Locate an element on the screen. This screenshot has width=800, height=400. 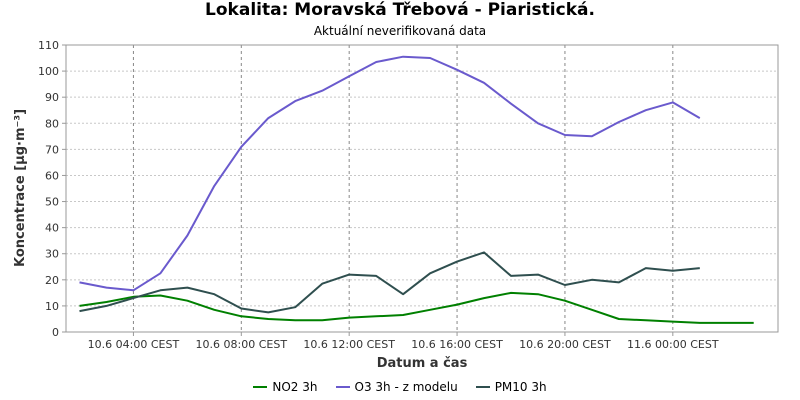
x-tick-label: 11.6 00:00 CEST is located at coordinates (673, 344).